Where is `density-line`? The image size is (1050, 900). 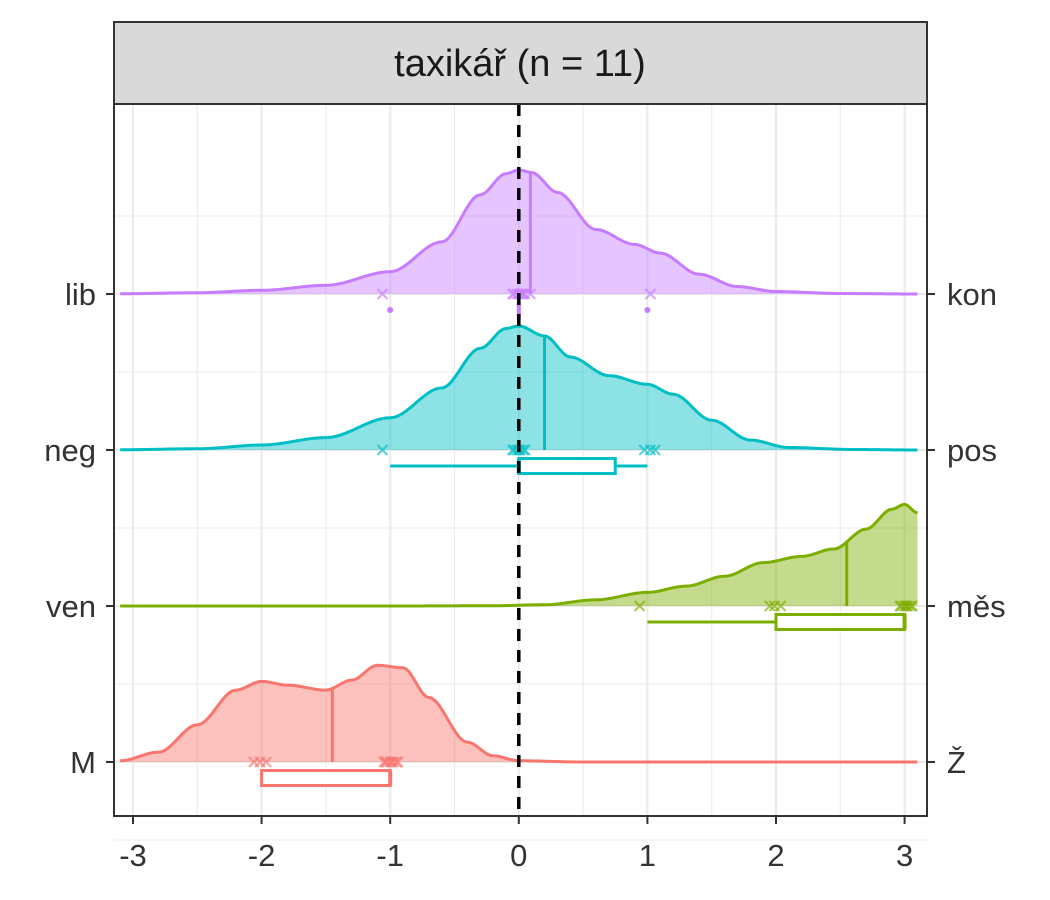 density-line is located at coordinates (519, 555).